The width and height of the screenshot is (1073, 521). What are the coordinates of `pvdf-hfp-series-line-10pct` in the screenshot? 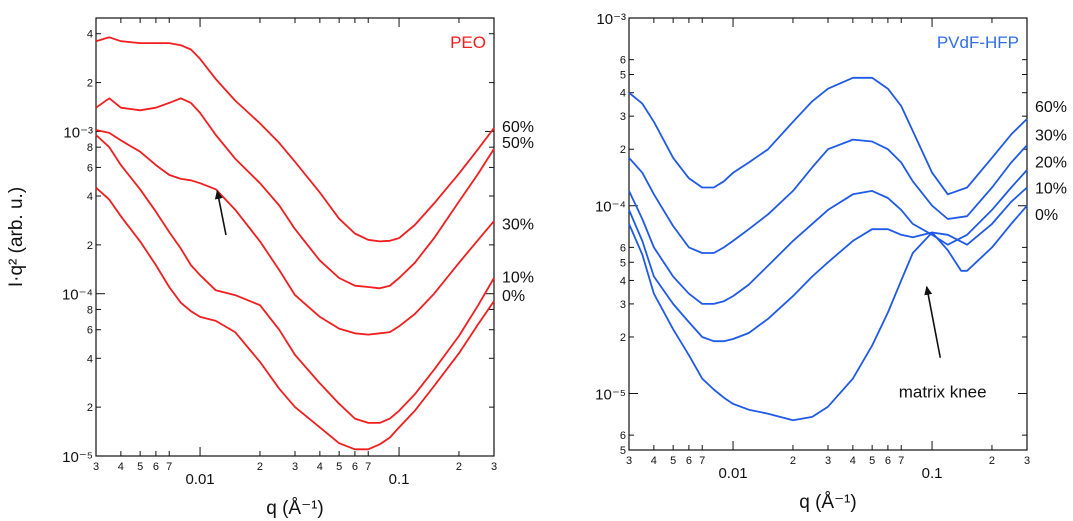 It's located at (828, 264).